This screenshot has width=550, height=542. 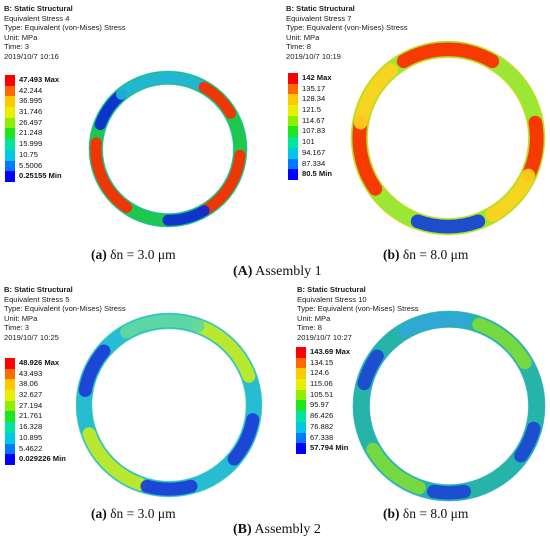 I want to click on legend-label: 26.497, so click(x=31, y=122).